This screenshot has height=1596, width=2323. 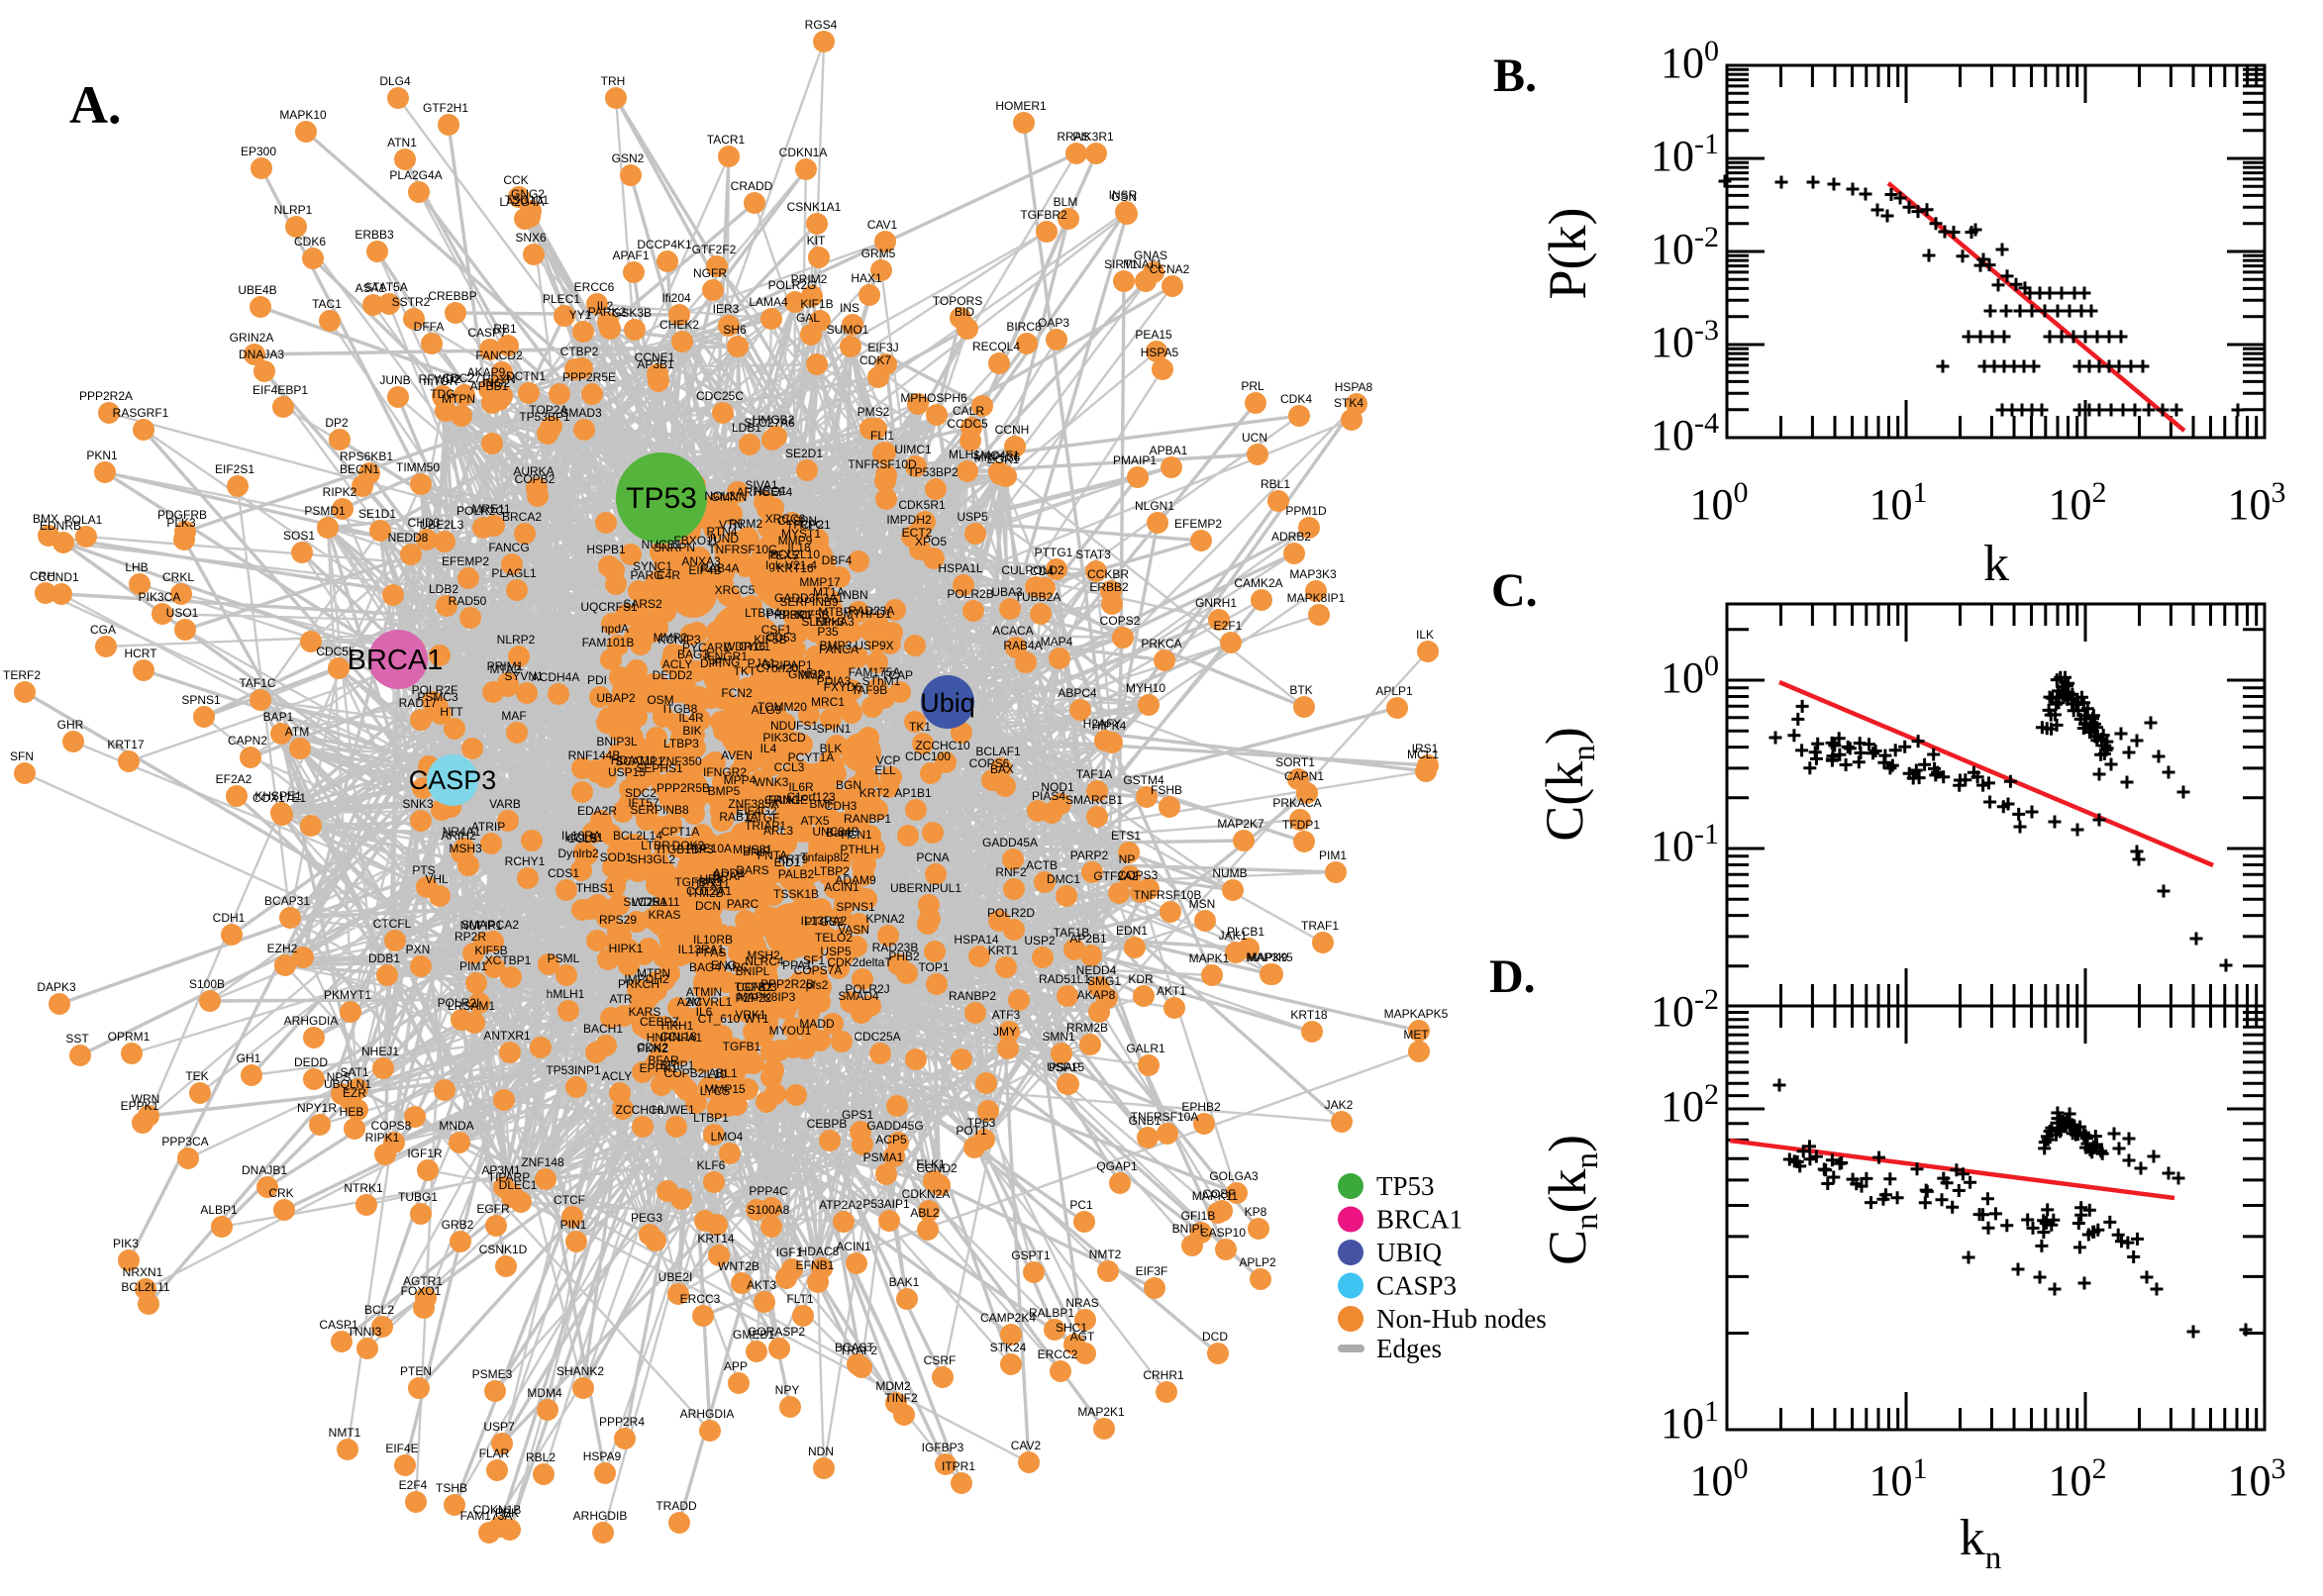 I want to click on svg-text: NGFR, so click(x=710, y=273).